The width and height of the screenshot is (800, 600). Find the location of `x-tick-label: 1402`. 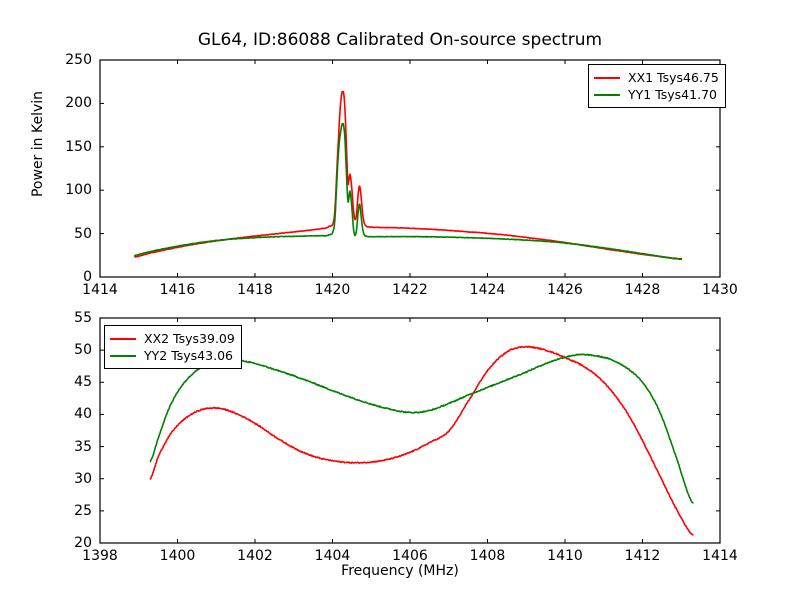

x-tick-label: 1402 is located at coordinates (255, 556).